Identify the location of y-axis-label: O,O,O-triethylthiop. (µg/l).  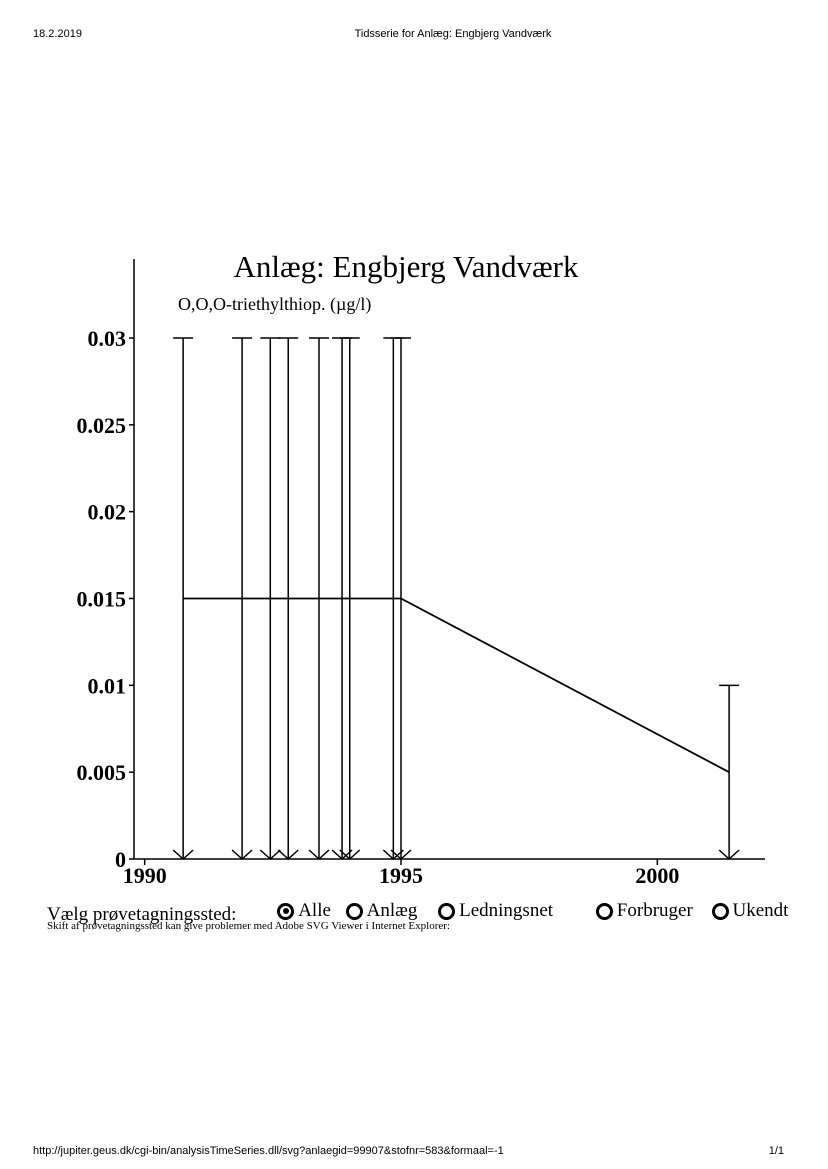
(274, 304).